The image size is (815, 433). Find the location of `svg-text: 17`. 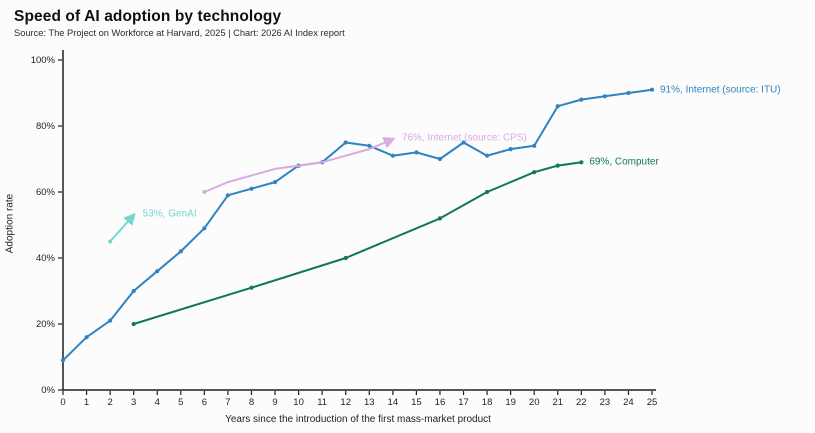

svg-text: 17 is located at coordinates (463, 402).